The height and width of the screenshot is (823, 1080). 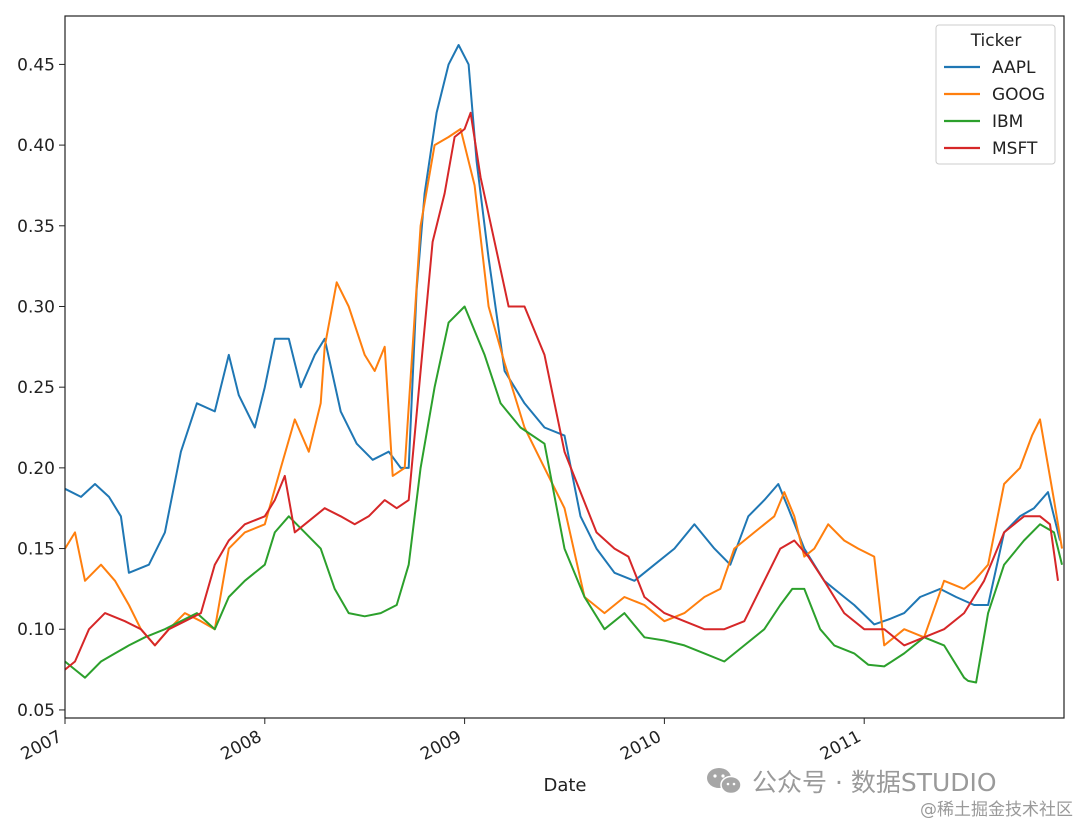 I want to click on y-tick-label: 0.20, so click(x=36, y=469).